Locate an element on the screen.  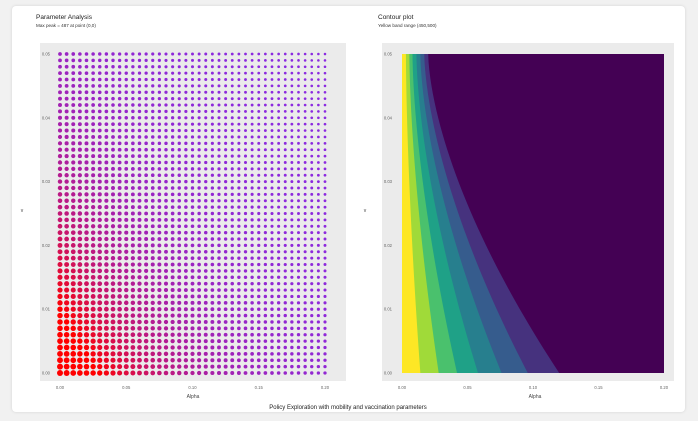
right-x-axis-label: Alpha is located at coordinates (535, 397).